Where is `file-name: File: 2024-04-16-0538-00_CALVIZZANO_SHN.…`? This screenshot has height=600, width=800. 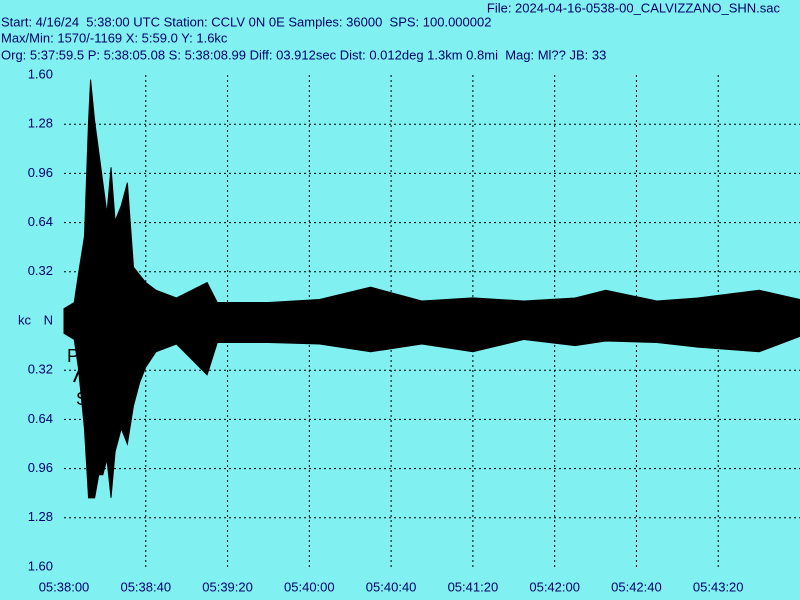
file-name: File: 2024-04-16-0538-00_CALVIZZANO_SHN.… is located at coordinates (634, 7).